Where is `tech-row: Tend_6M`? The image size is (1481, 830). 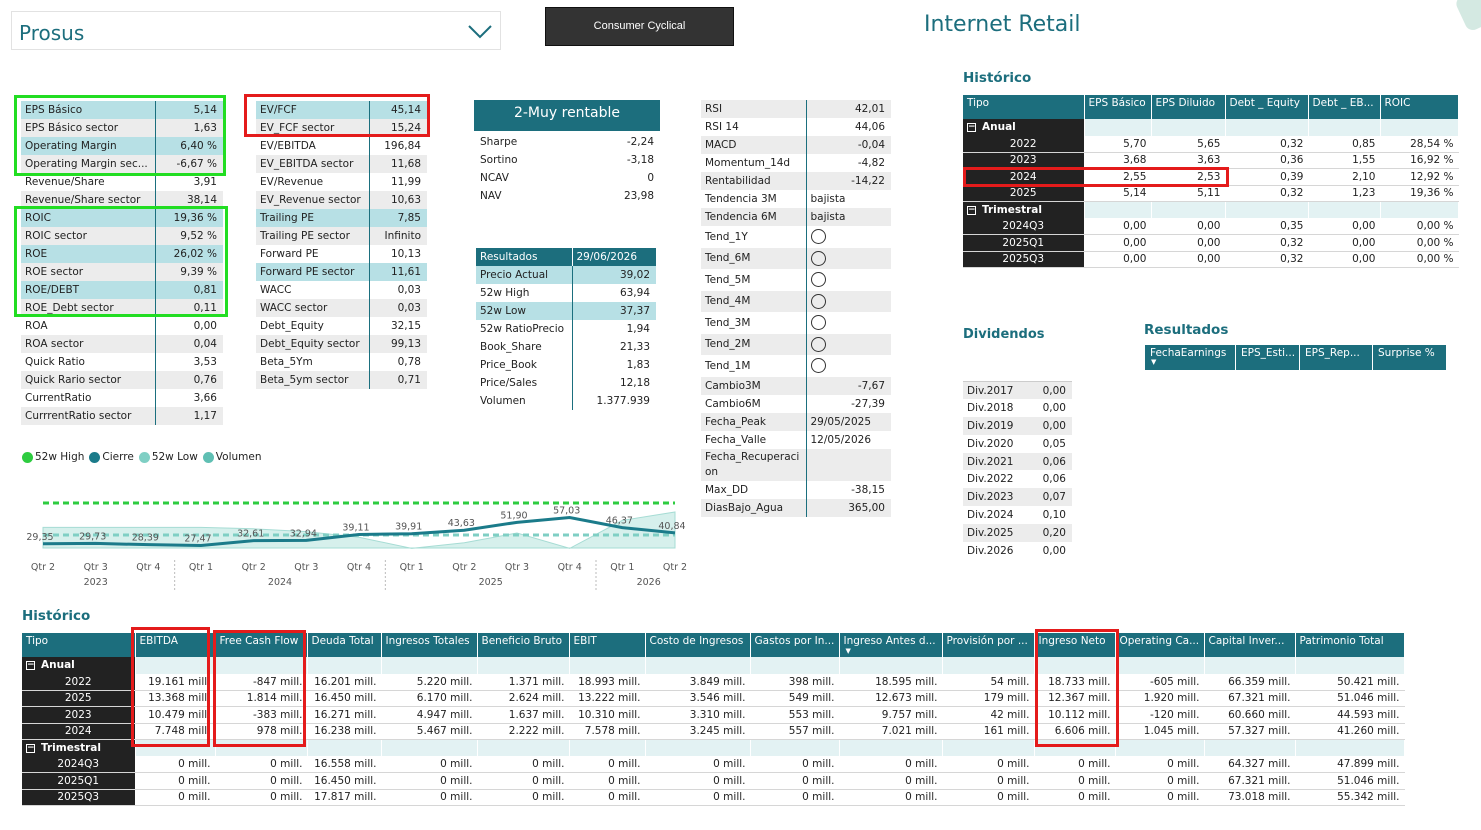
tech-row: Tend_6M is located at coordinates (796, 258).